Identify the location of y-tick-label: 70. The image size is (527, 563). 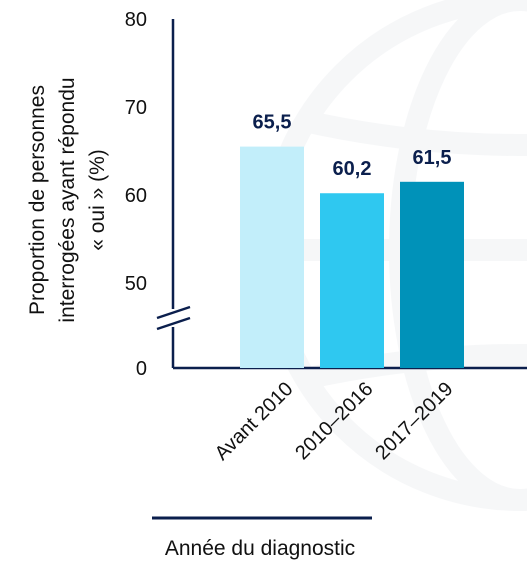
(136, 108).